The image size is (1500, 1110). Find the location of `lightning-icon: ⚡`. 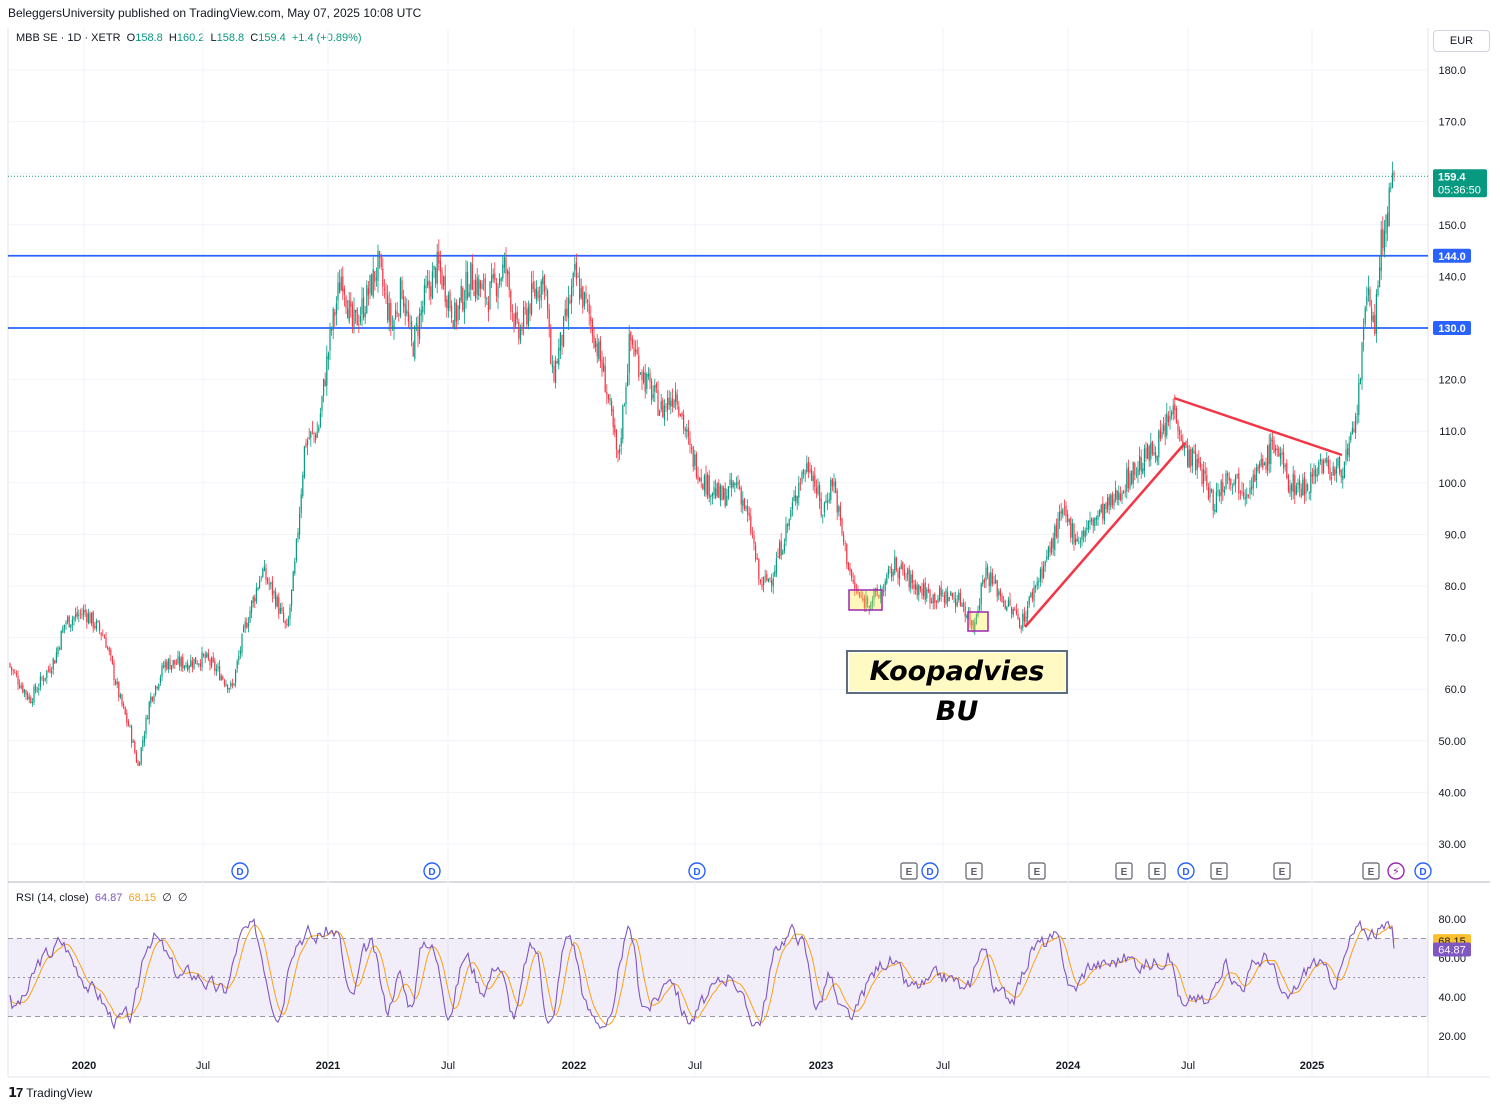

lightning-icon: ⚡ is located at coordinates (1396, 872).